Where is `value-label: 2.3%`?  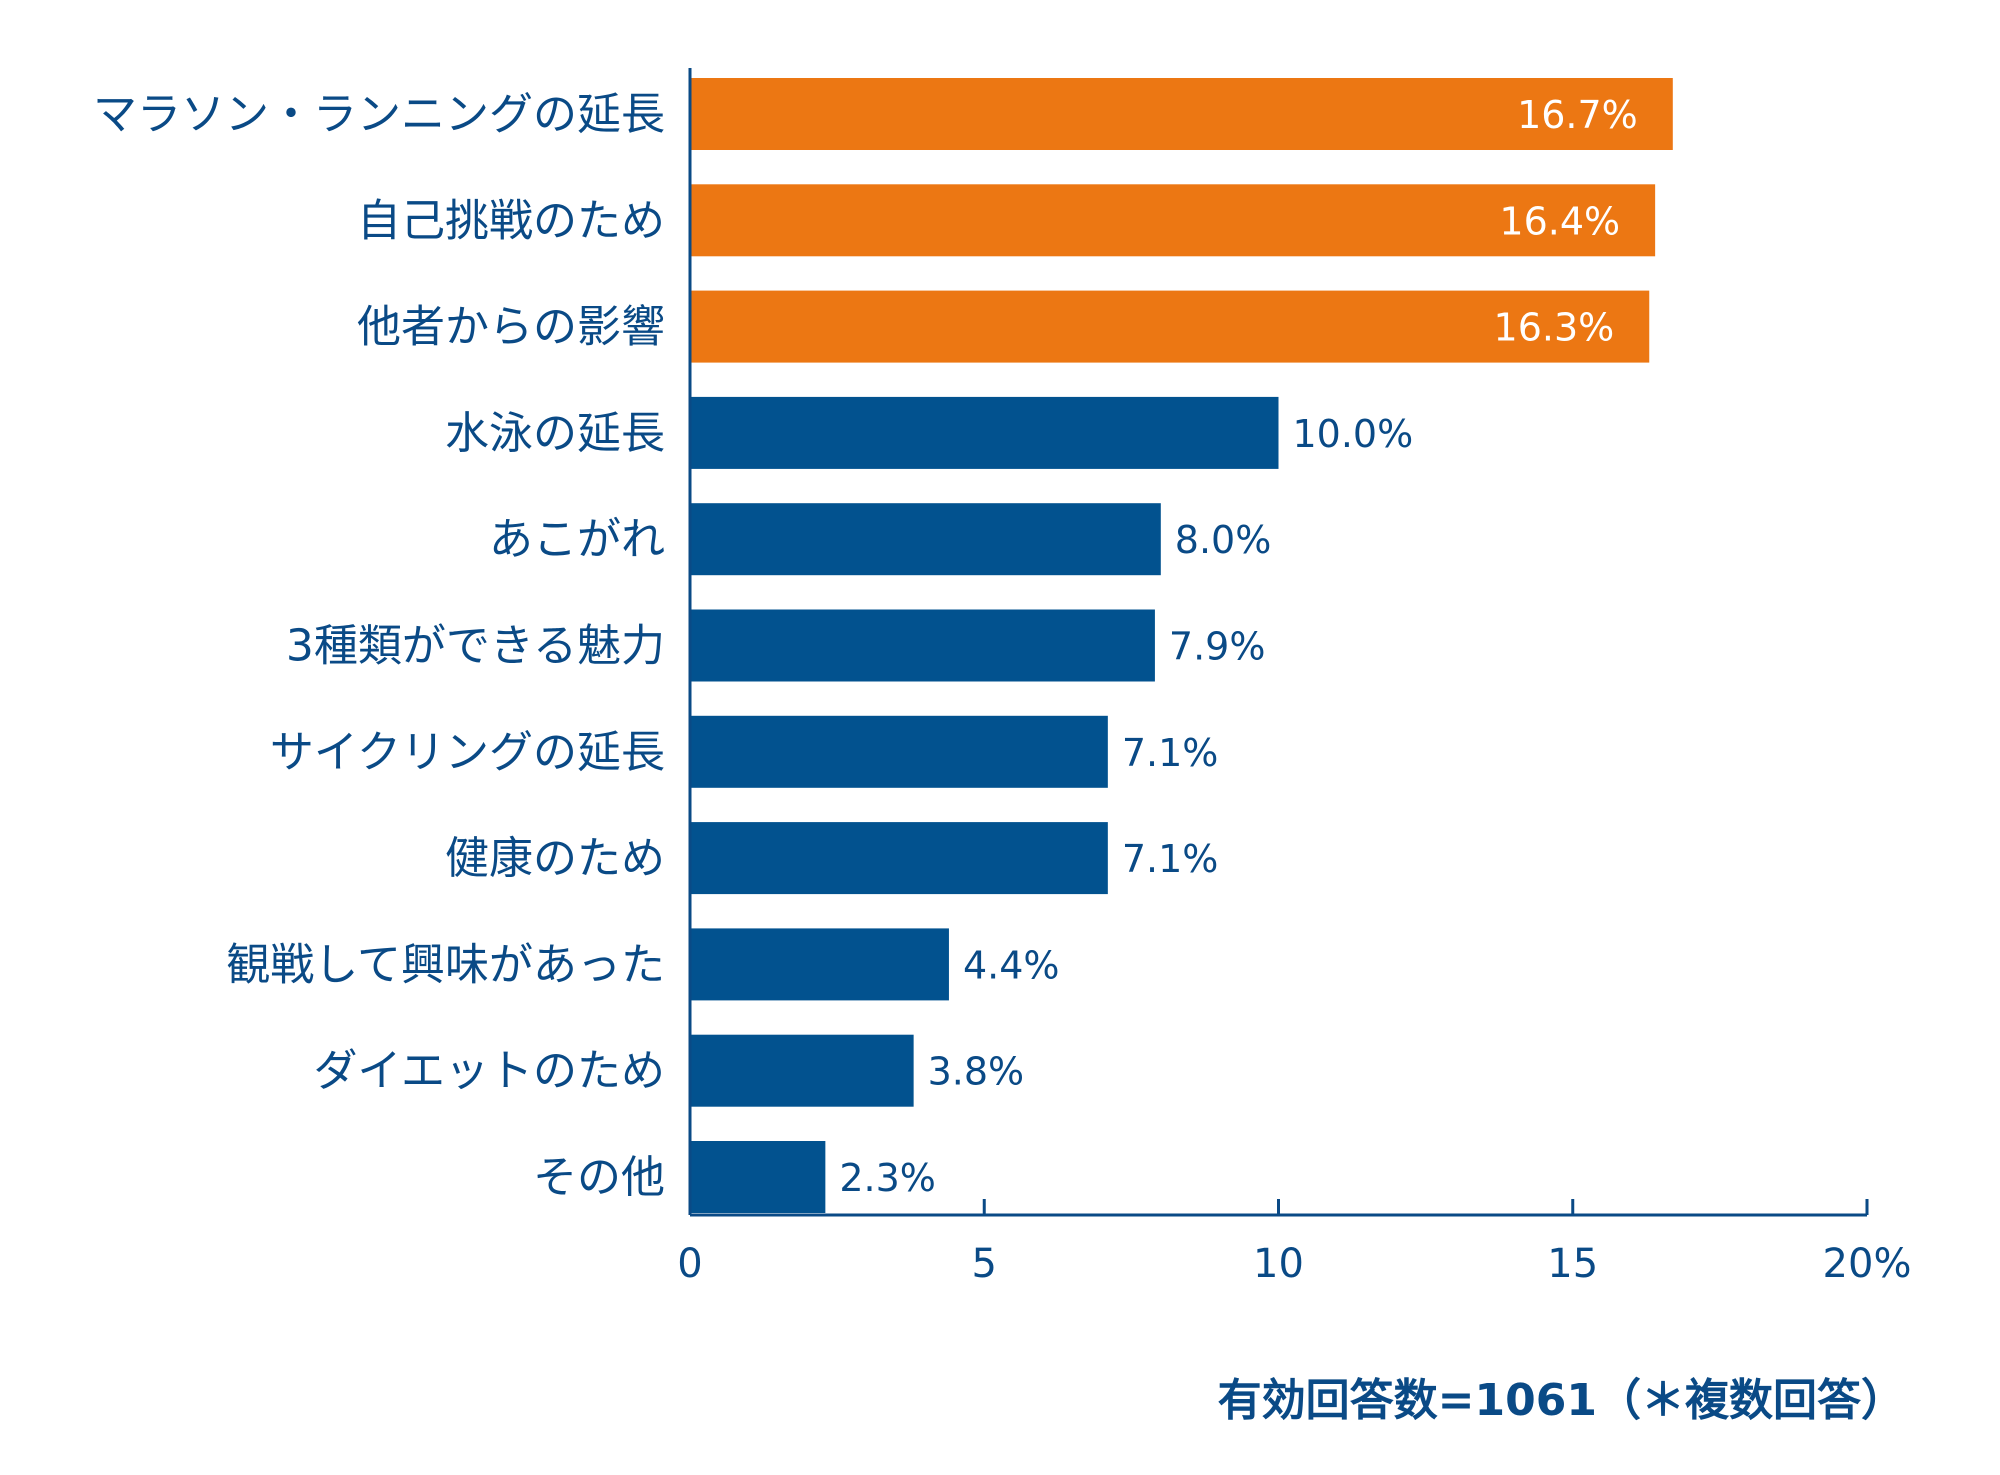 value-label: 2.3% is located at coordinates (887, 1178).